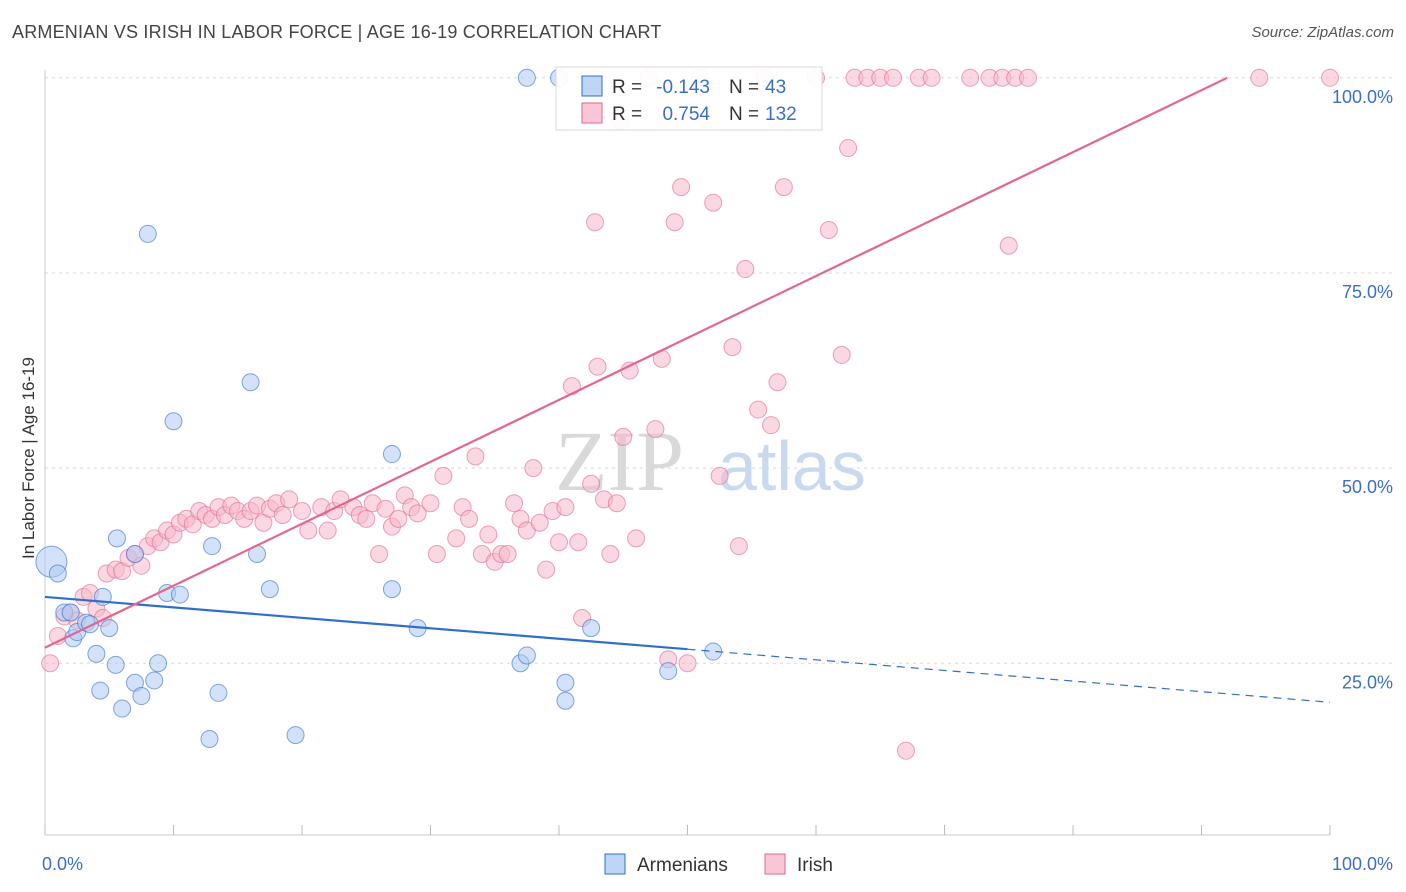  Describe the element at coordinates (775, 87) in the screenshot. I see `legend-n-value: 43` at that location.